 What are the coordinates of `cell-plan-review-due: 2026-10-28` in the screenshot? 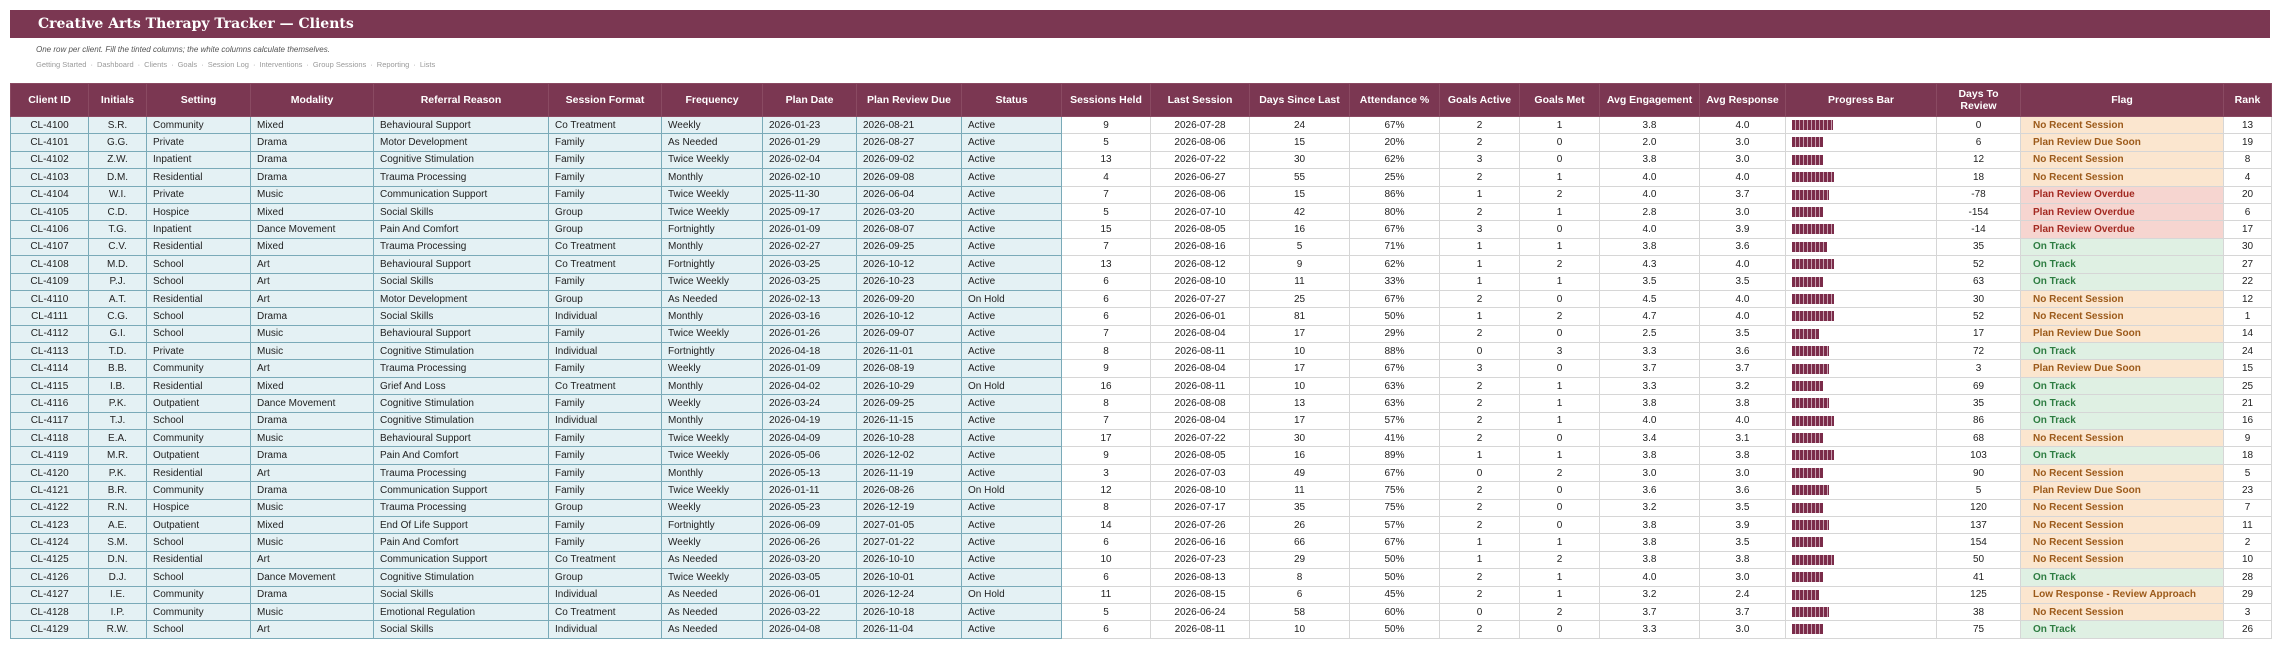 It's located at (909, 438).